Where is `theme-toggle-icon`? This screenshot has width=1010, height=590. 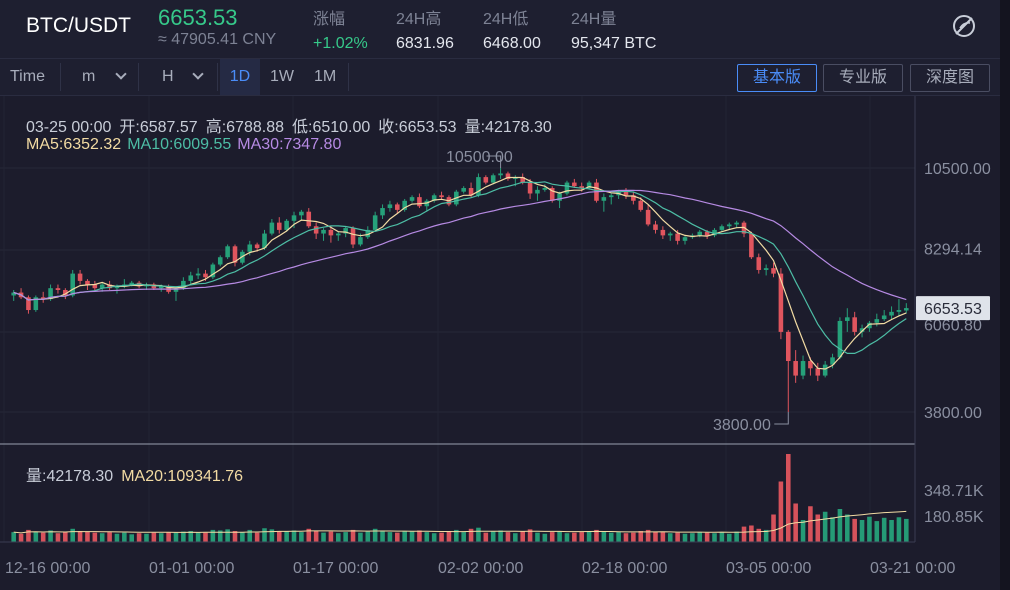
theme-toggle-icon is located at coordinates (964, 26).